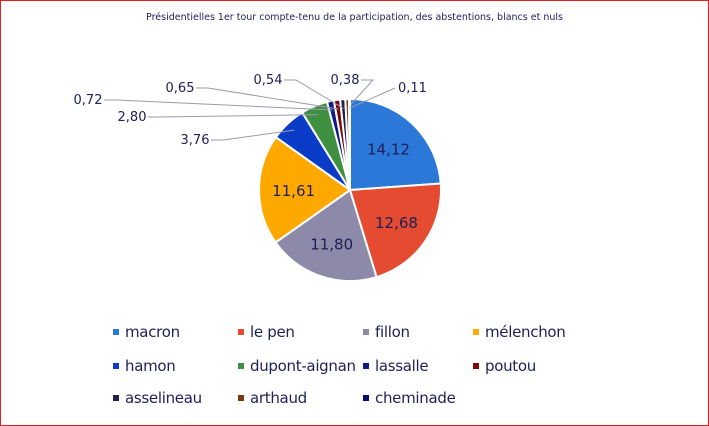 This screenshot has width=709, height=426. Describe the element at coordinates (345, 80) in the screenshot. I see `data-label: 0,38` at that location.